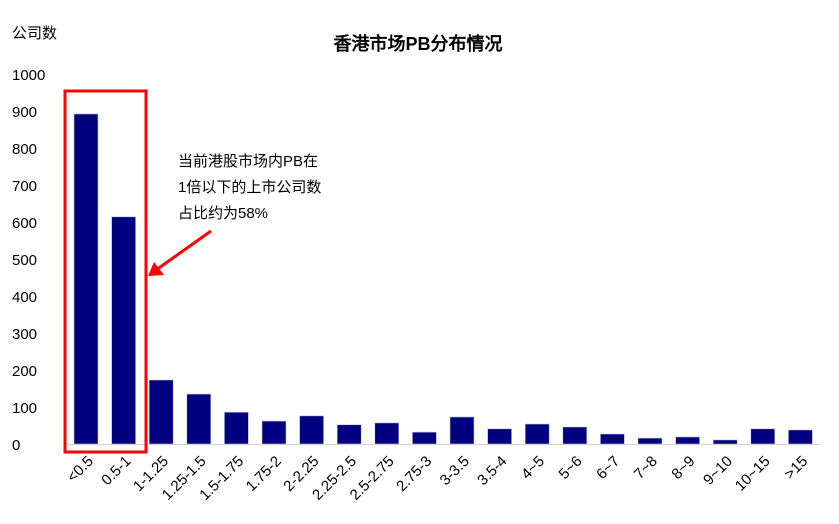  Describe the element at coordinates (24, 260) in the screenshot. I see `y-tick-label: 500` at that location.